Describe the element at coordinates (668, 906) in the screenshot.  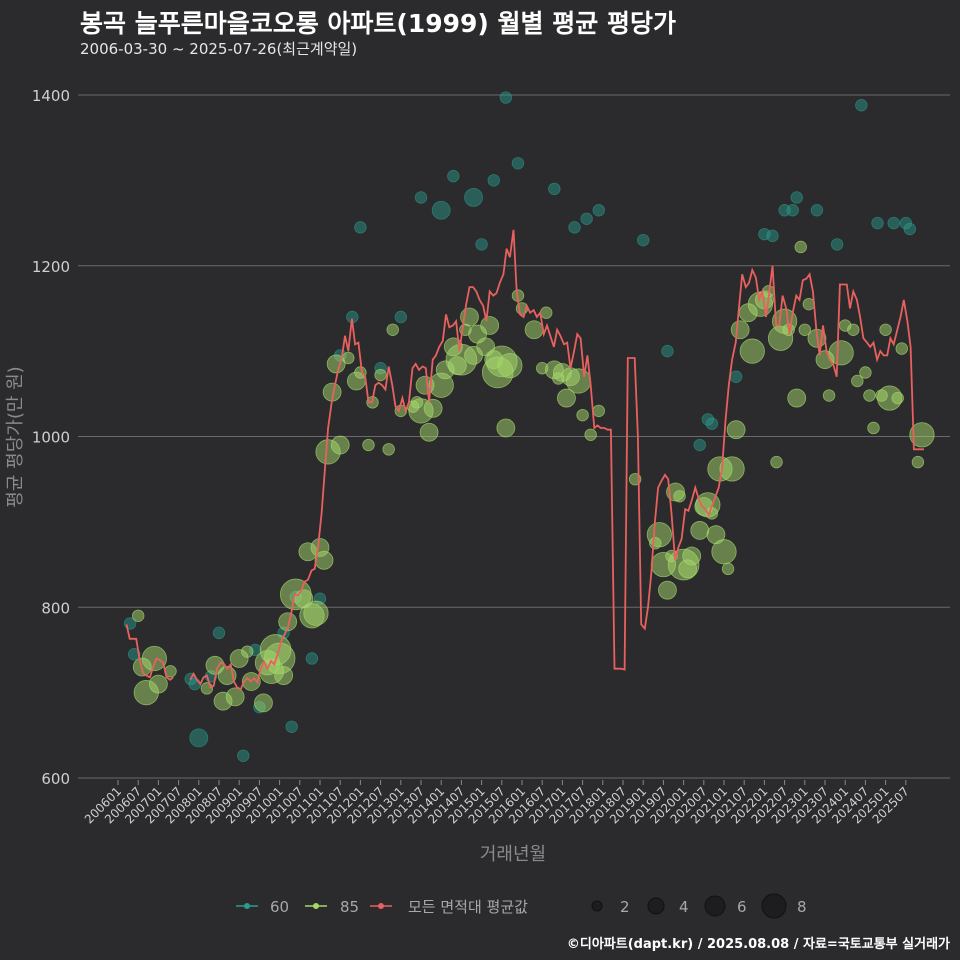
I see `legend-size-4: 4` at that location.